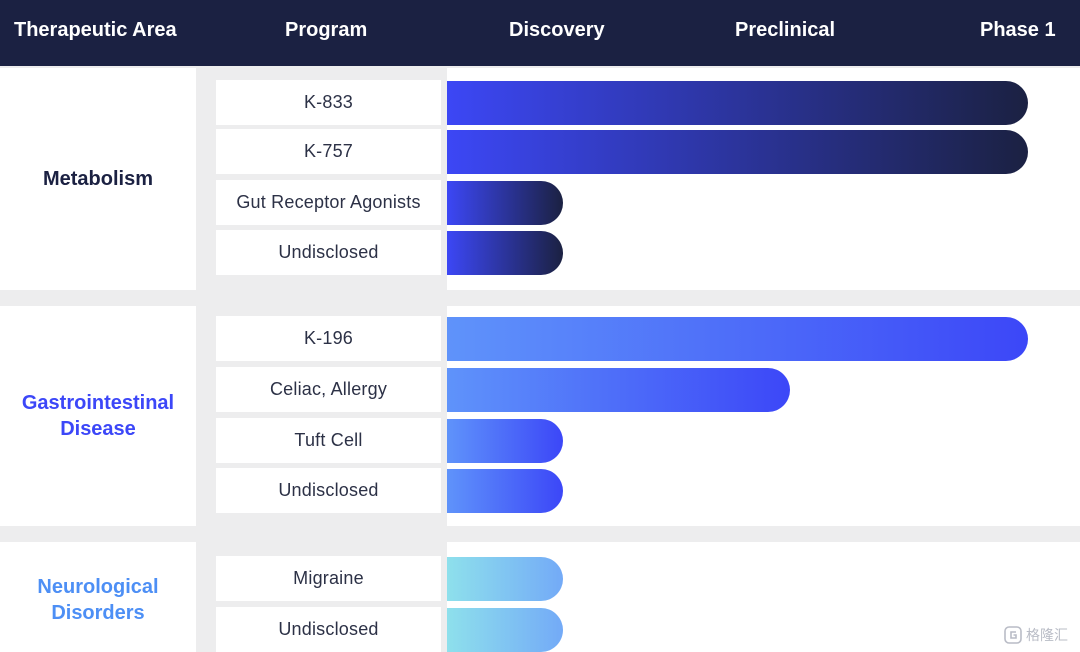  What do you see at coordinates (1013, 635) in the screenshot?
I see `gelonghui-logo-icon` at bounding box center [1013, 635].